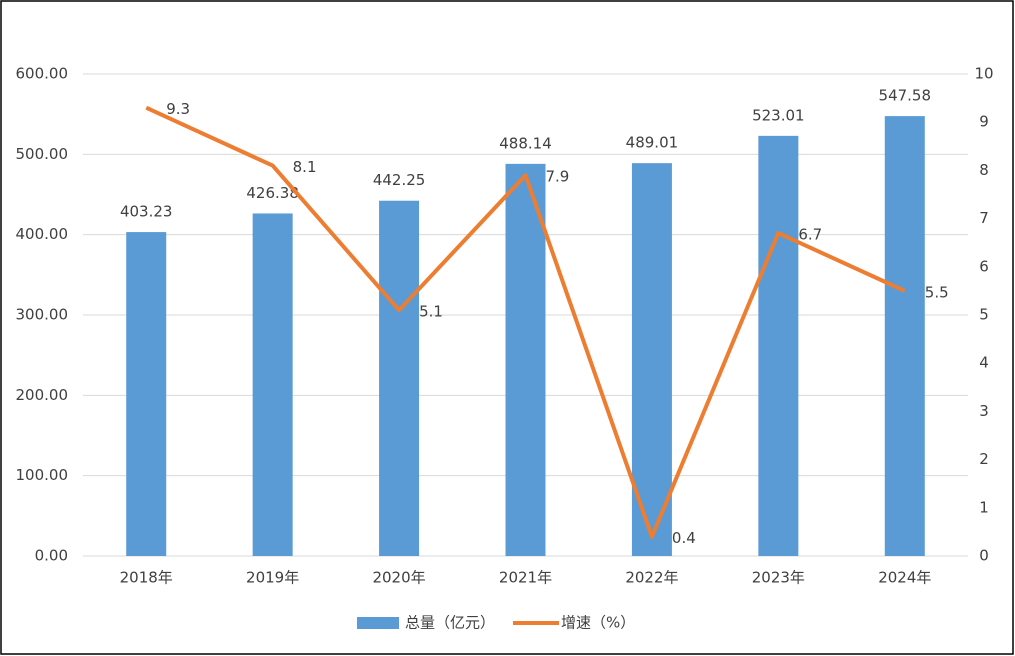 The width and height of the screenshot is (1015, 656). Describe the element at coordinates (598, 623) in the screenshot. I see `legend-label: 增速（%）` at that location.